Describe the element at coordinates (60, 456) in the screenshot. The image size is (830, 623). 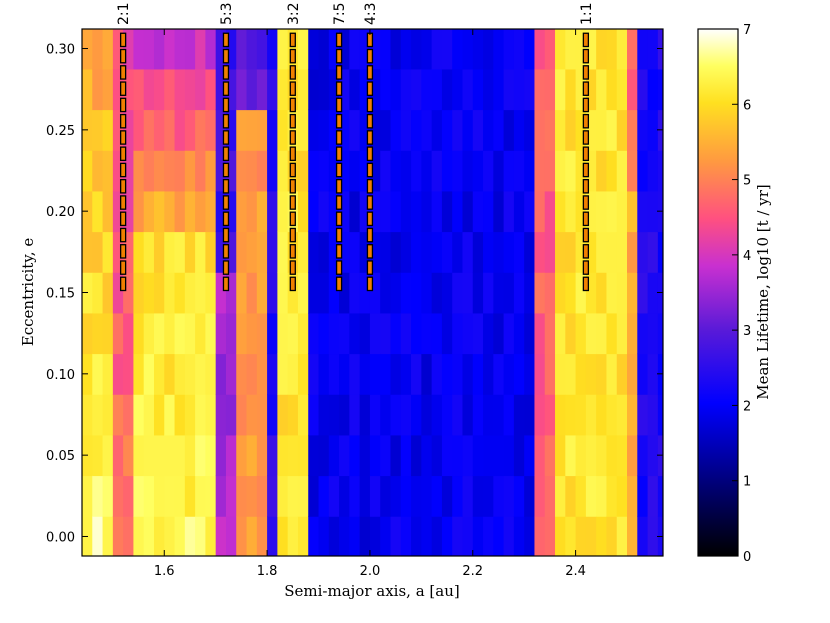
I see `y-tick-label: 0.05` at that location.